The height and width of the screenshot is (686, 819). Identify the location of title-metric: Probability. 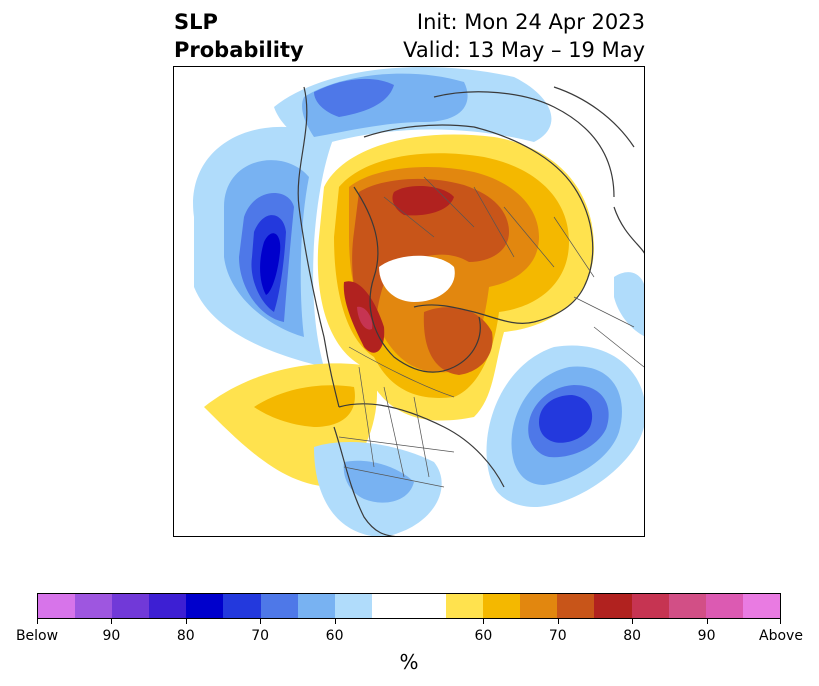
(239, 50).